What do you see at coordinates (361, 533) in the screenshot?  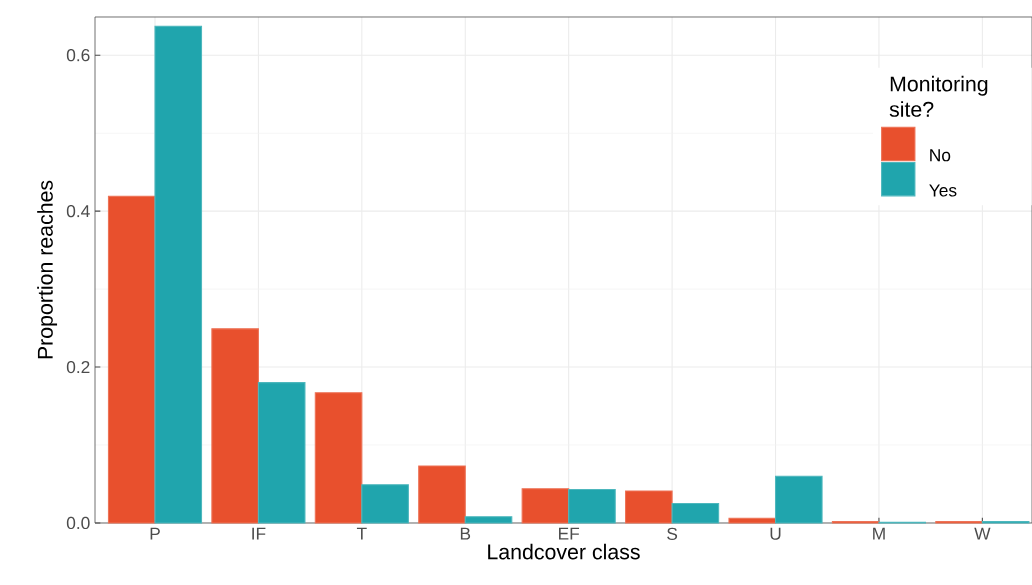 I see `x-tick-label: T` at bounding box center [361, 533].